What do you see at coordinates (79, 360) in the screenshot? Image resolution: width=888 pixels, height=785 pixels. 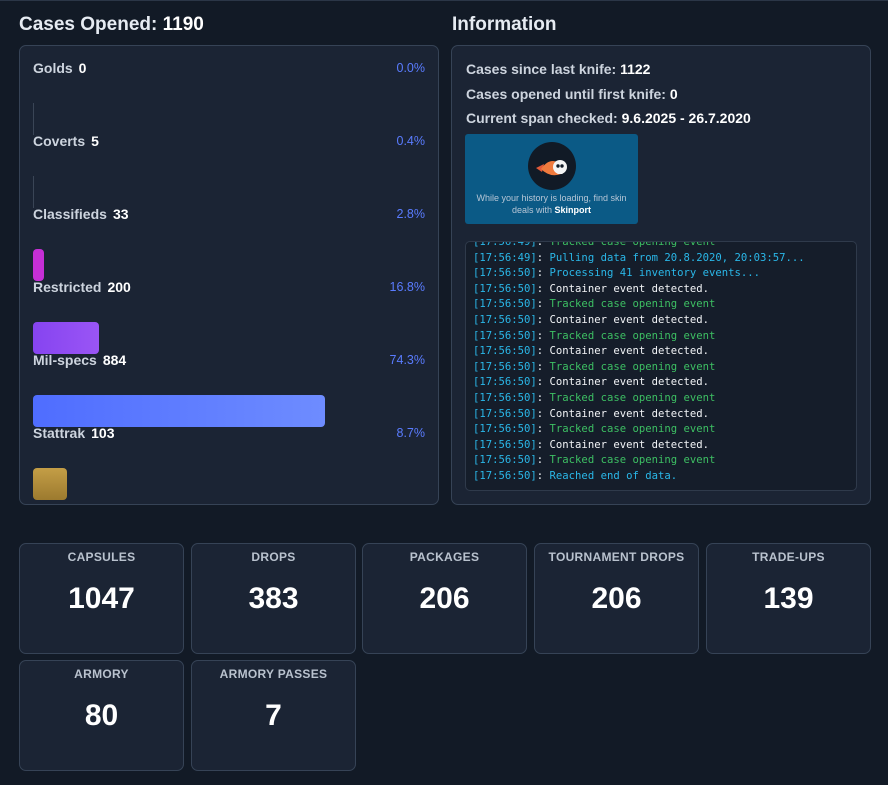 I see `rarity-label: Mil-specs 884` at bounding box center [79, 360].